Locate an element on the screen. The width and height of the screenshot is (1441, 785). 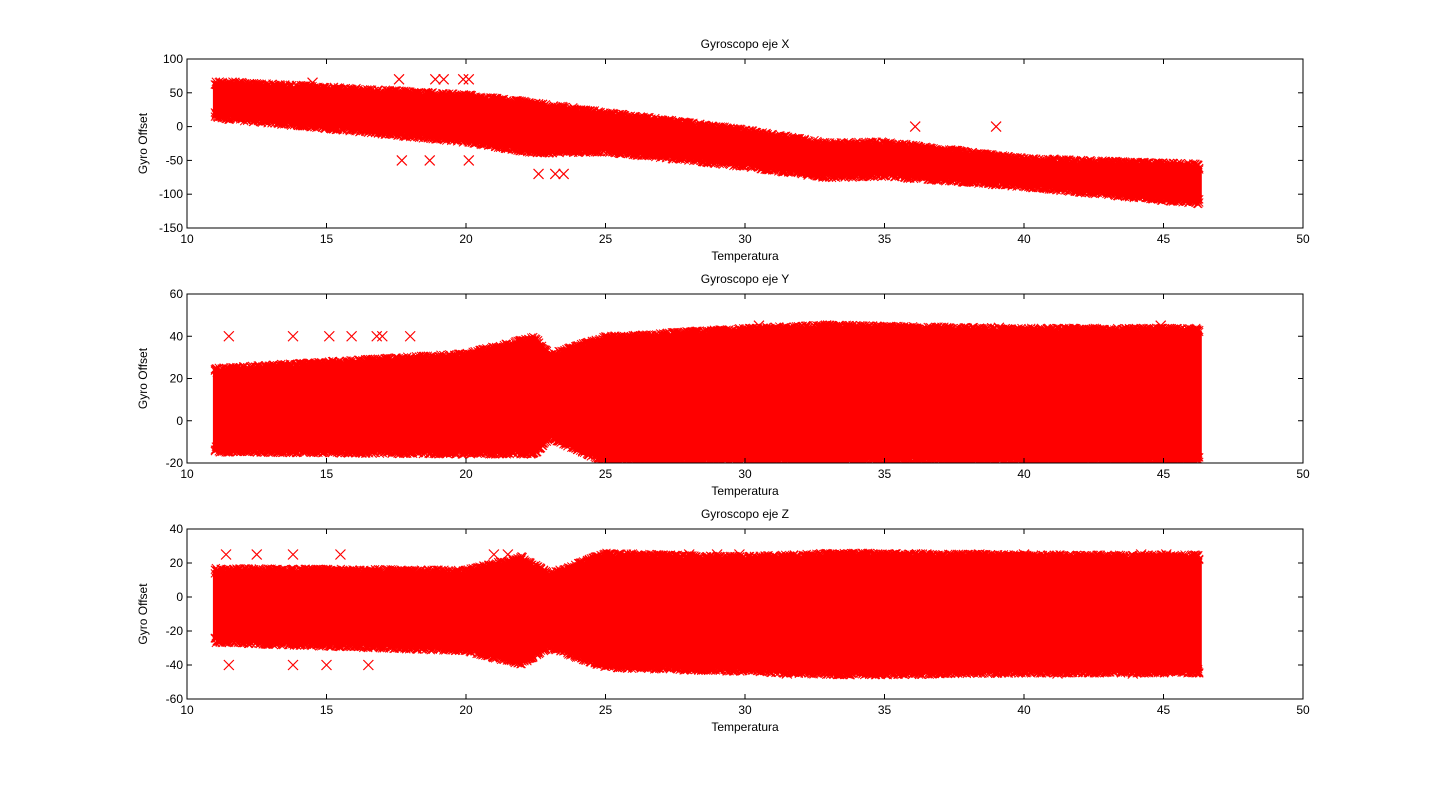
chart1-scatter-series is located at coordinates (707, 141).